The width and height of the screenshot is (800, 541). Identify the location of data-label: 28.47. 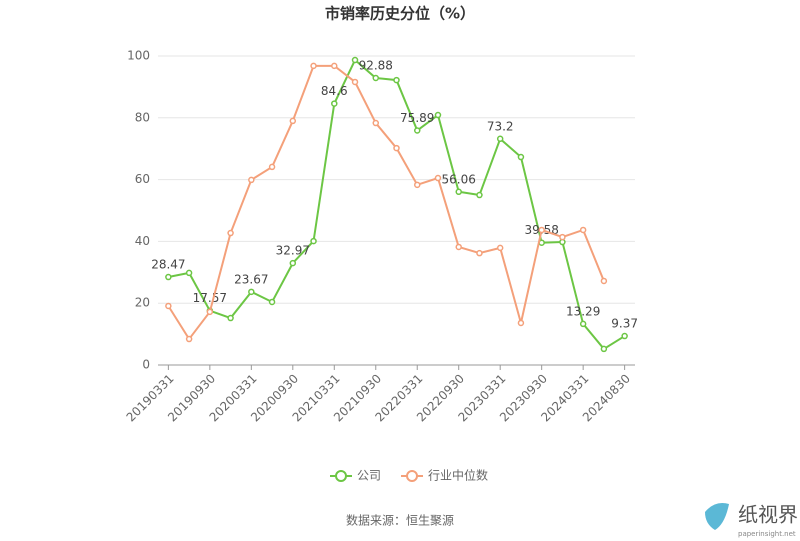
(168, 265).